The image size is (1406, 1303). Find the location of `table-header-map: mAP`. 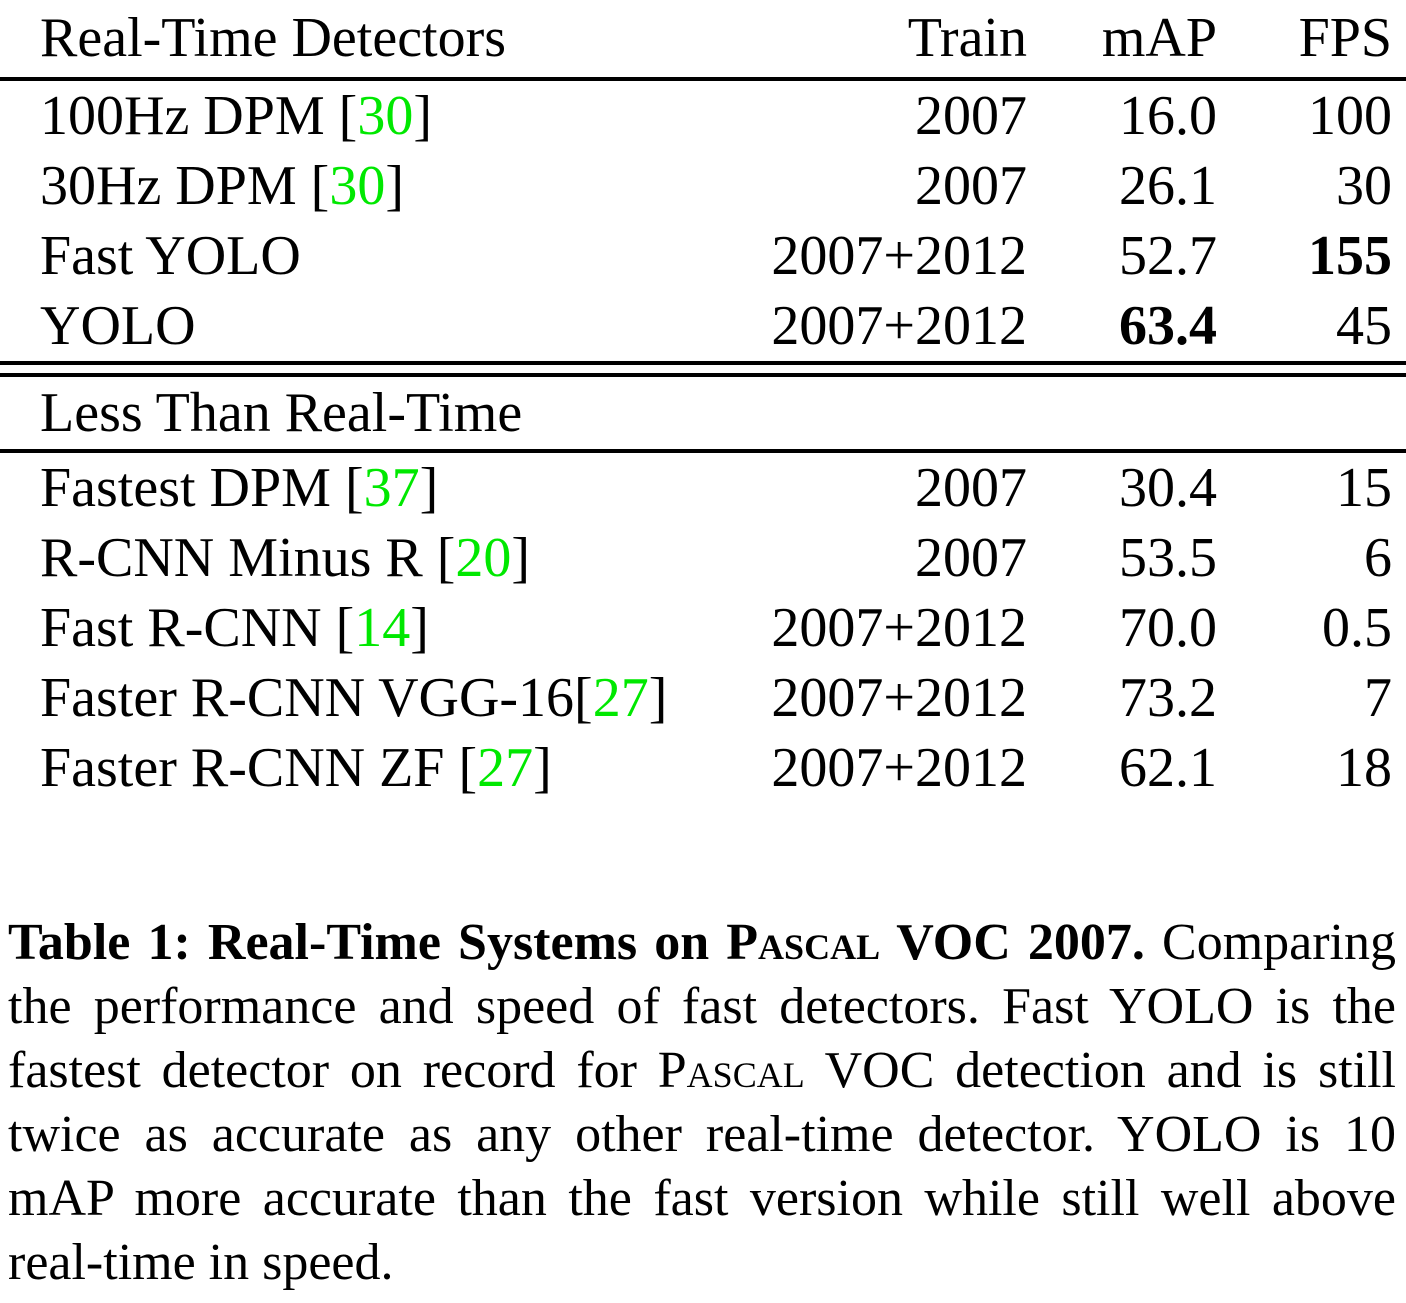

table-header-map: mAP is located at coordinates (1159, 38).